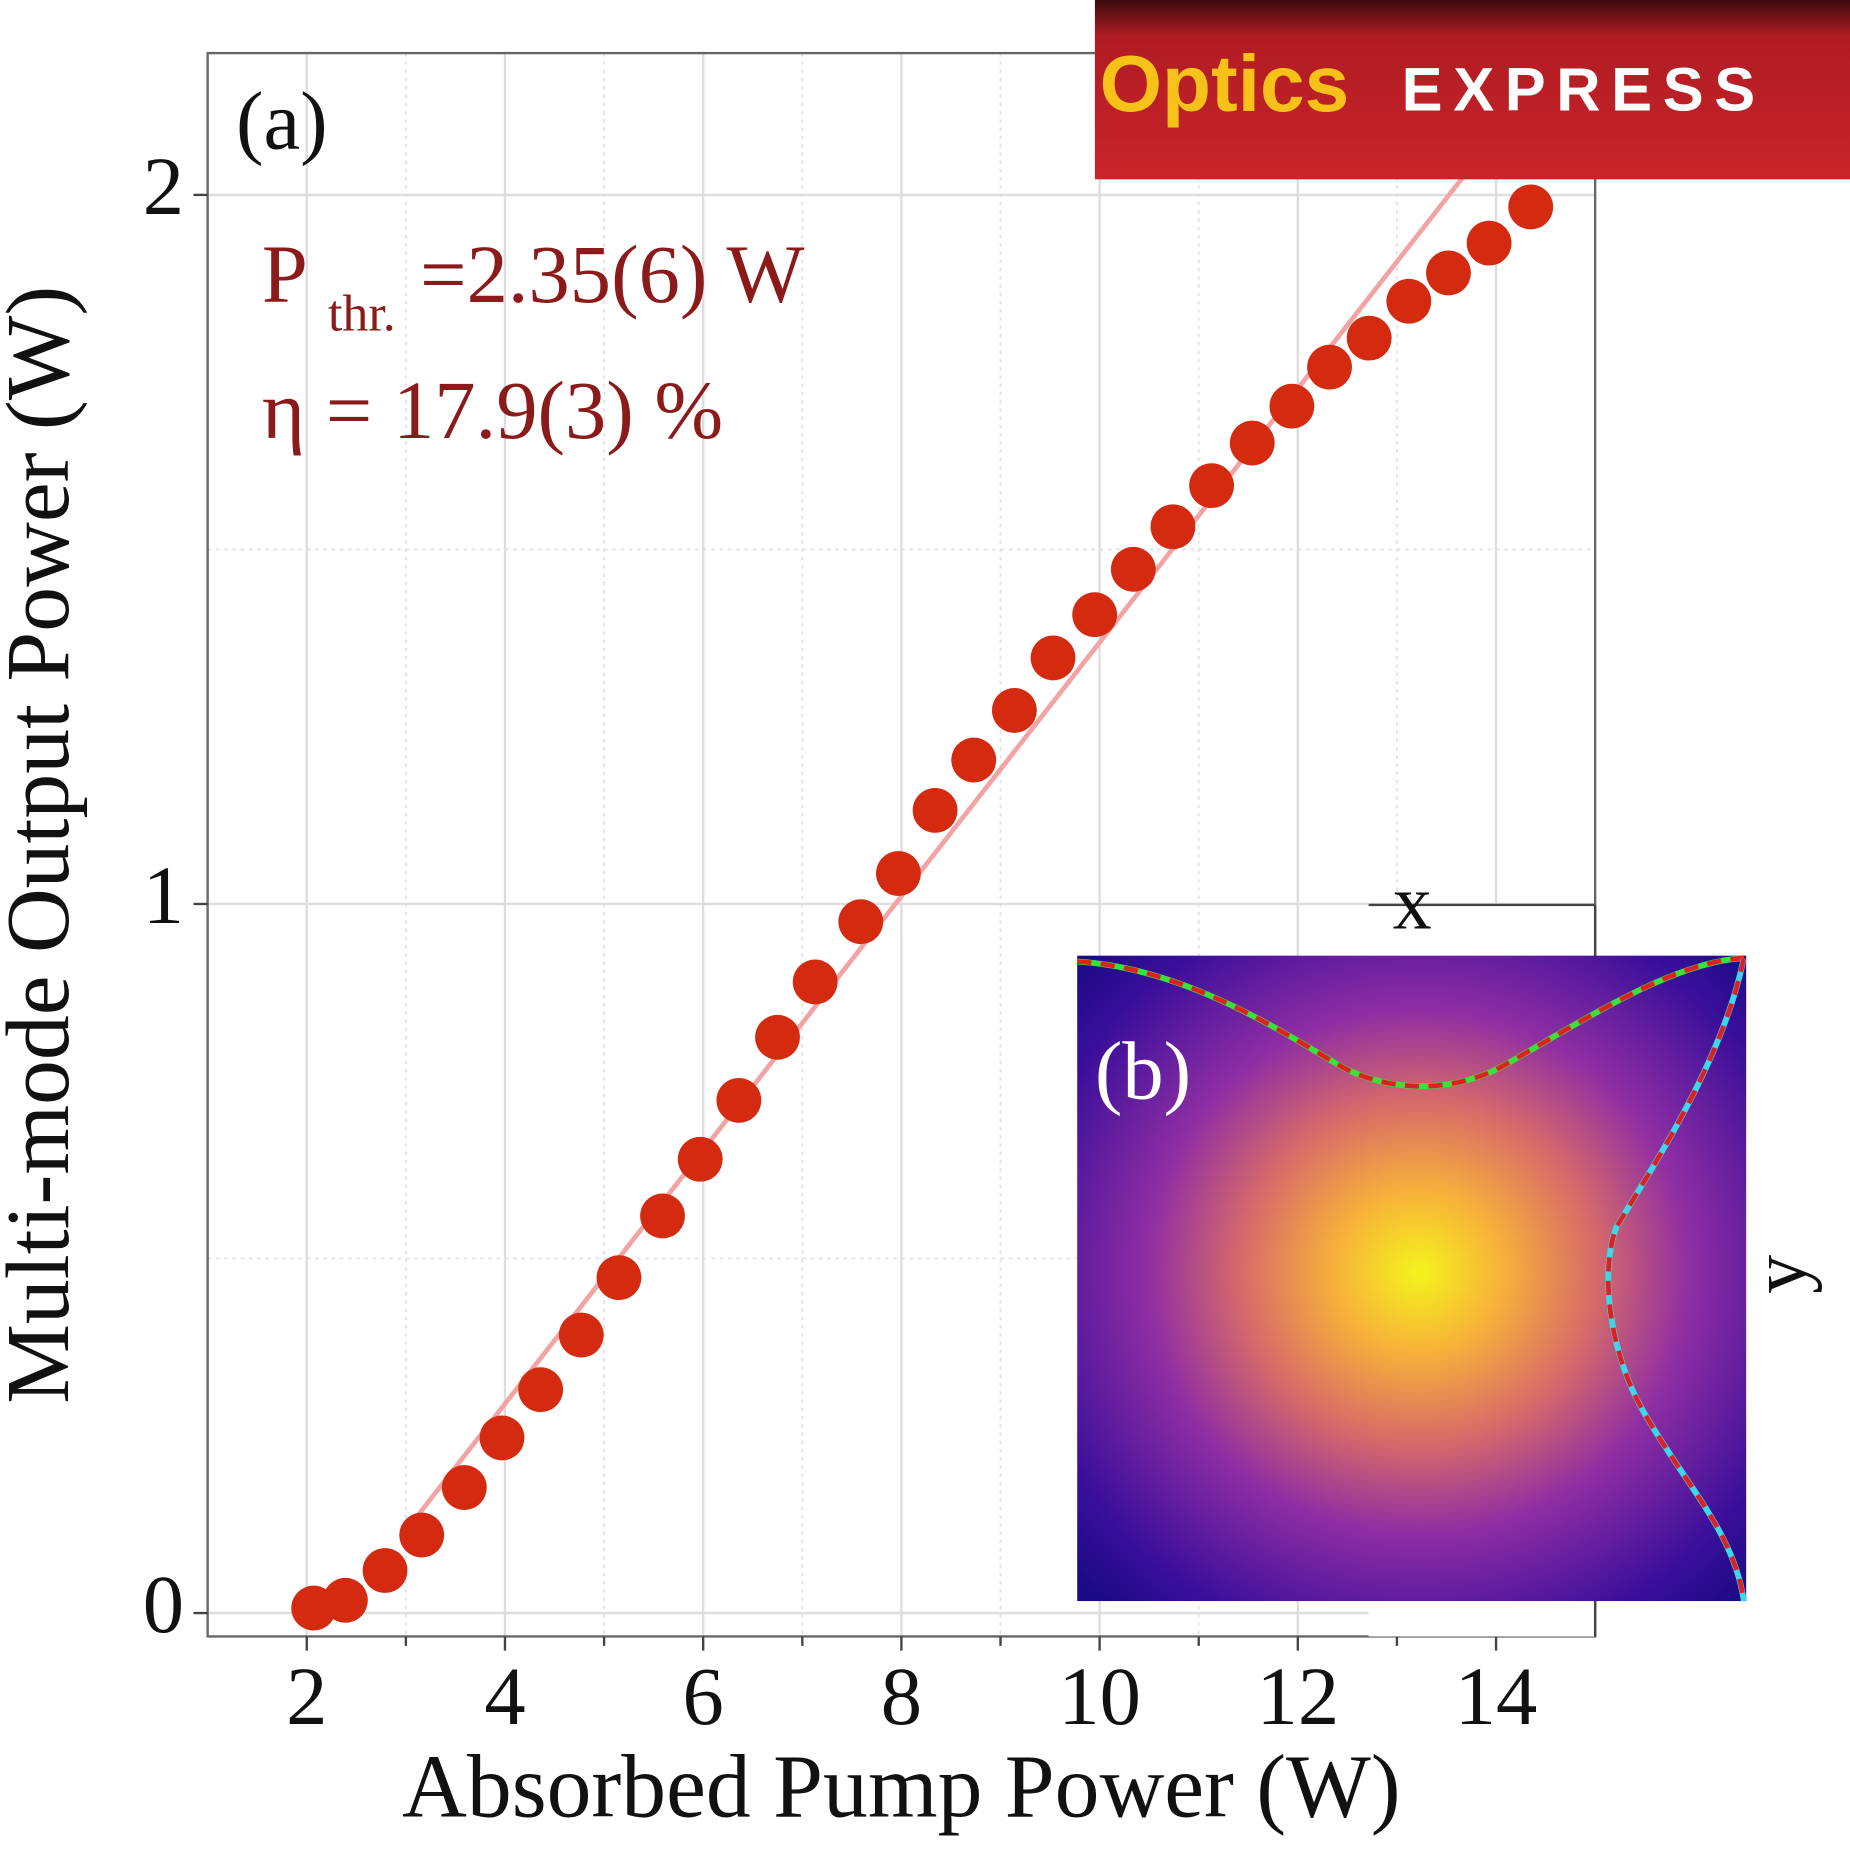 The image size is (1850, 1850). I want to click on x-tick-label: 2, so click(306, 1696).